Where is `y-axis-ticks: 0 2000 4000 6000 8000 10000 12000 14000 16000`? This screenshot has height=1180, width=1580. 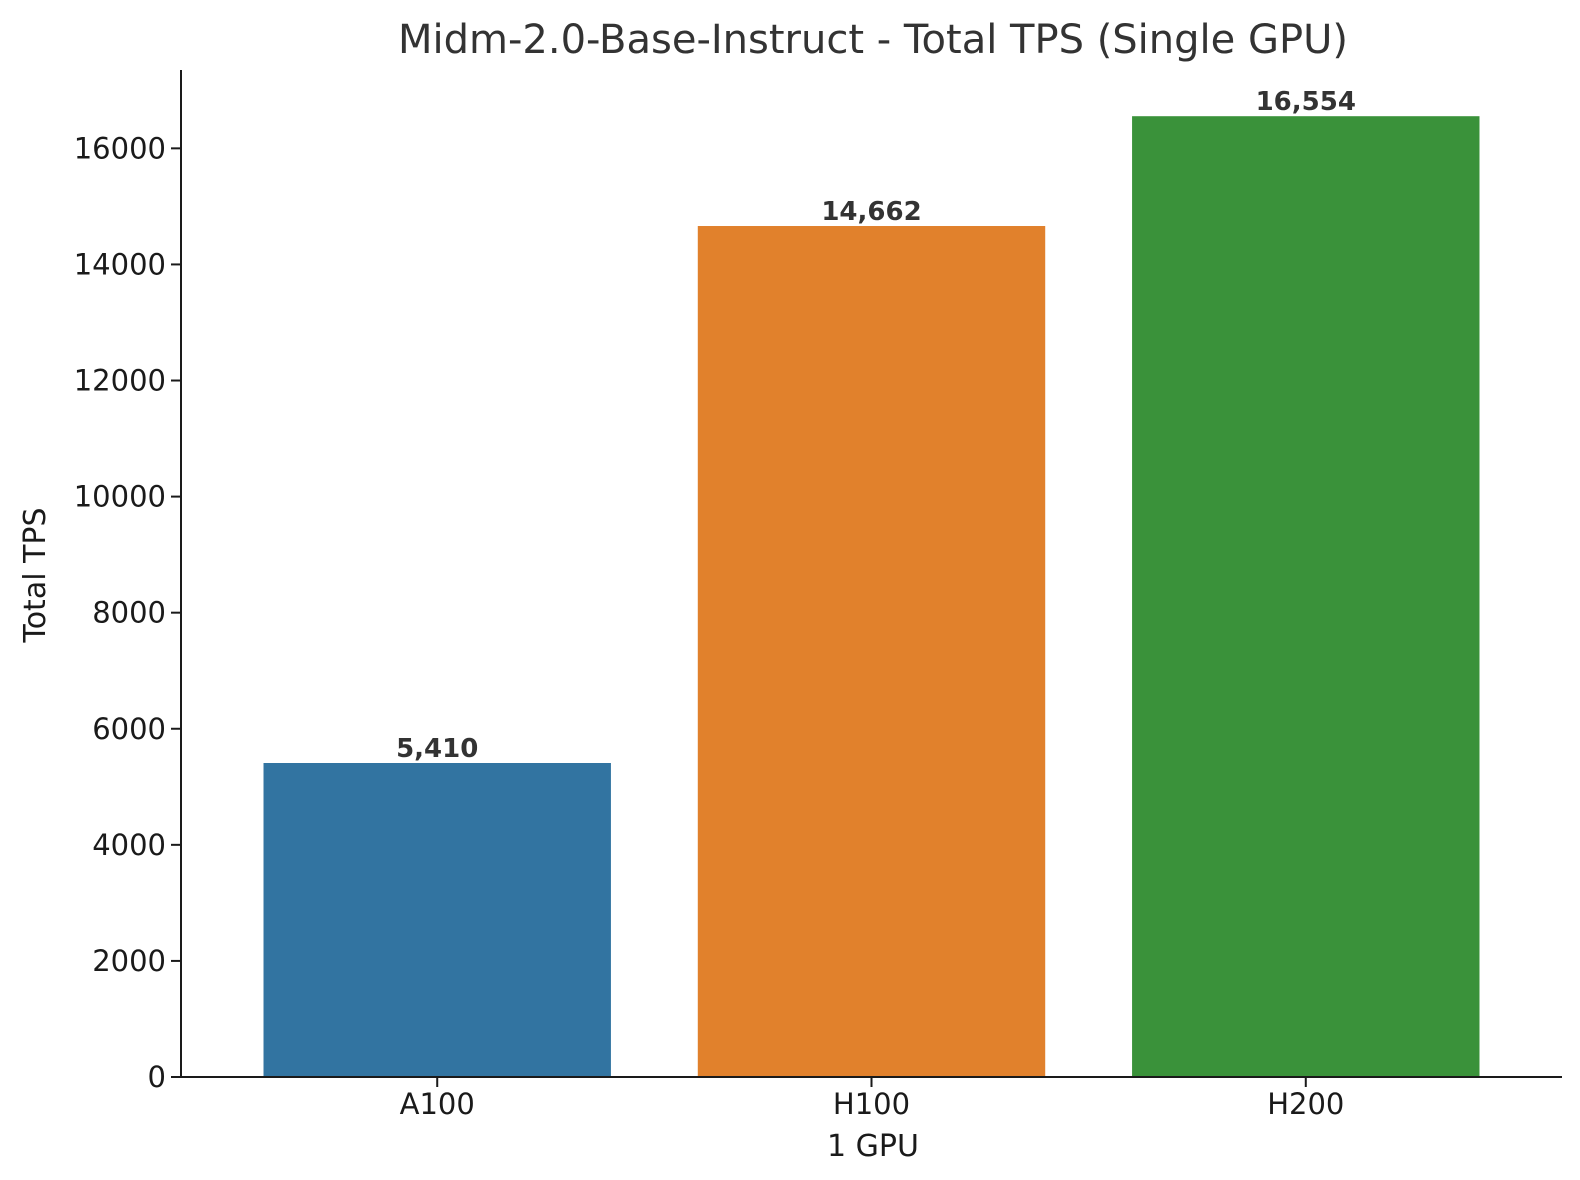
y-axis-ticks: 0 2000 4000 6000 8000 10000 12000 14000 16000 is located at coordinates (127, 612).